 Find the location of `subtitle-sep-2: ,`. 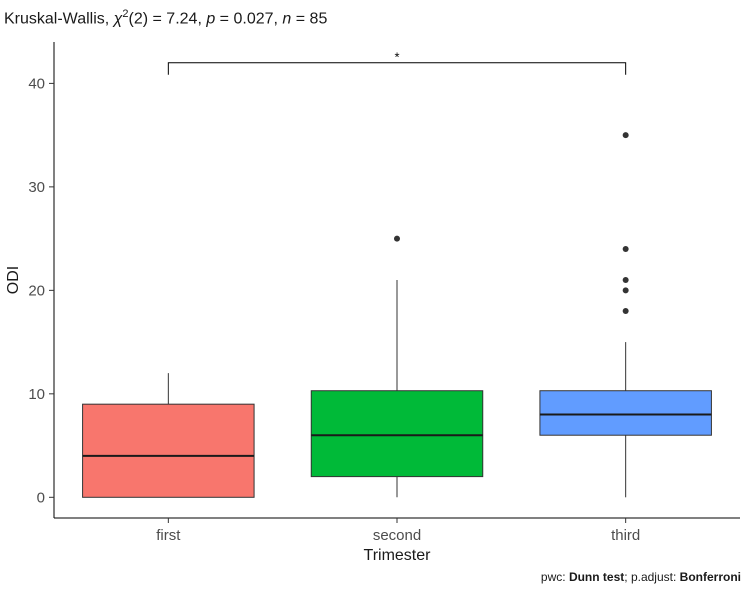

subtitle-sep-2: , is located at coordinates (278, 19).